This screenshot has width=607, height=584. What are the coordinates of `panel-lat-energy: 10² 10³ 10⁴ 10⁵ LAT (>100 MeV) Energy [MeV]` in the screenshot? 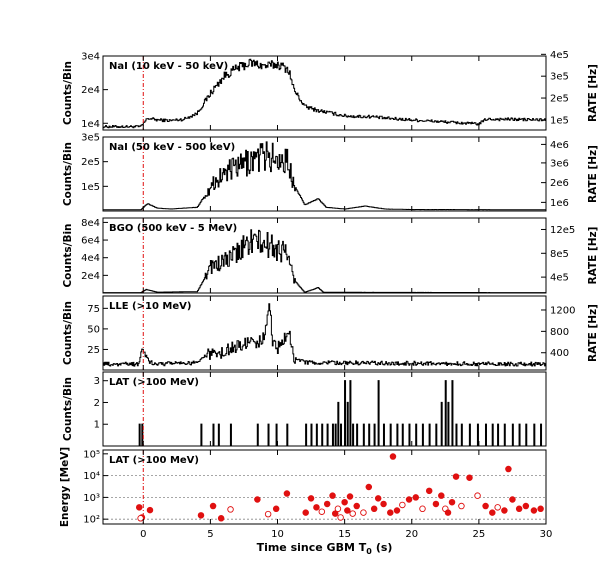 It's located at (303, 487).